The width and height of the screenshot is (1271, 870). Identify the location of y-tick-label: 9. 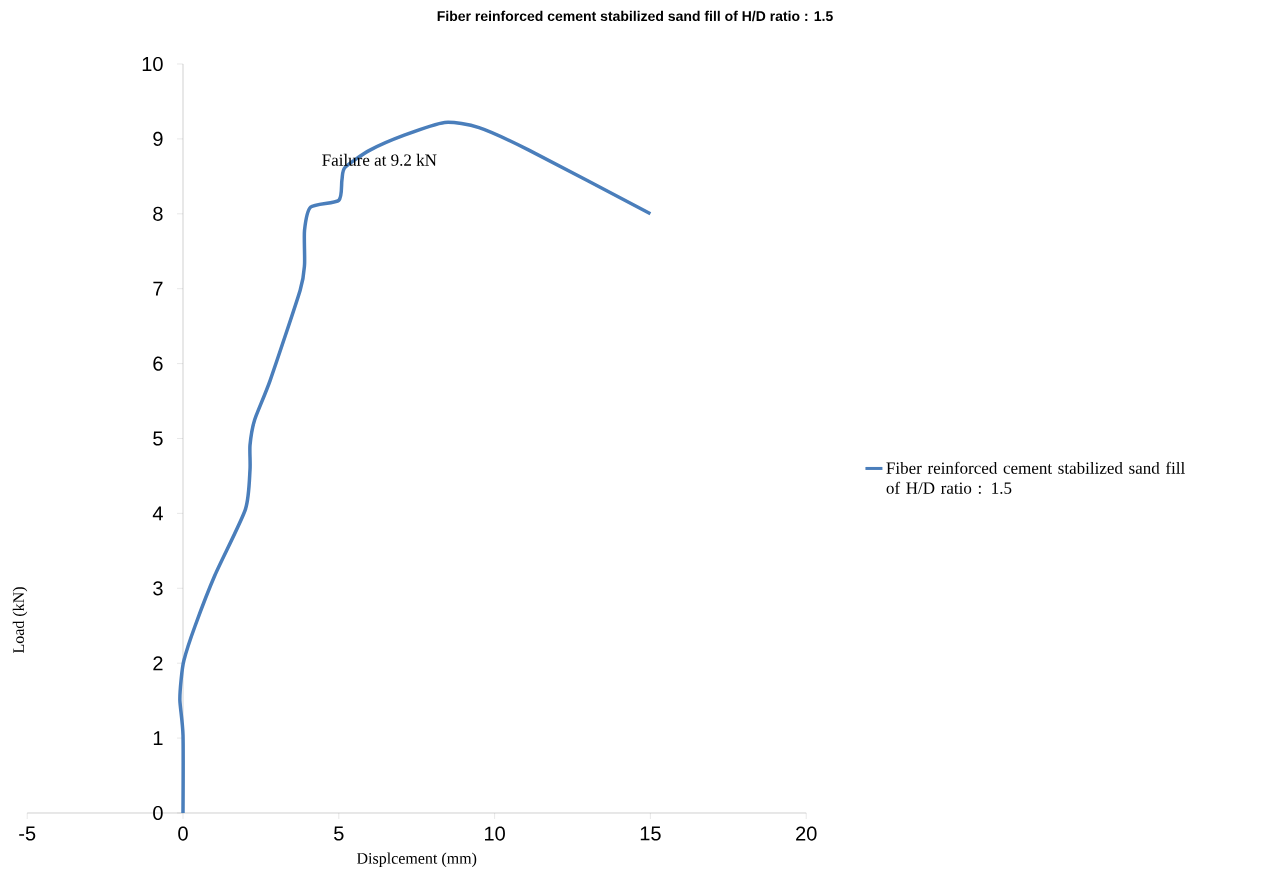
(158, 138).